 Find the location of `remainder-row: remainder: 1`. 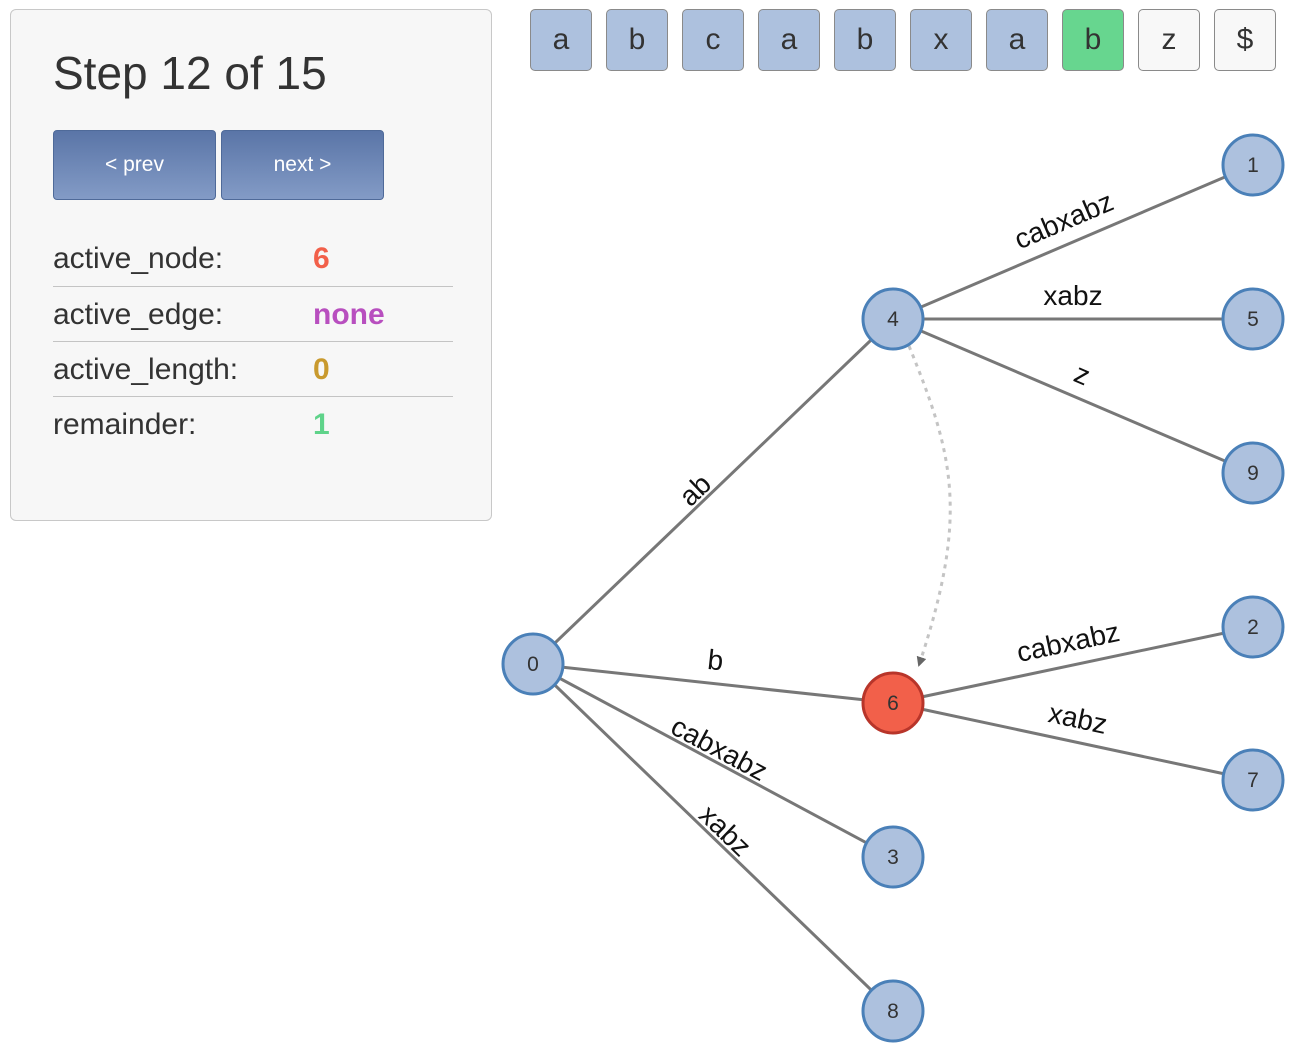

remainder-row: remainder: 1 is located at coordinates (253, 423).